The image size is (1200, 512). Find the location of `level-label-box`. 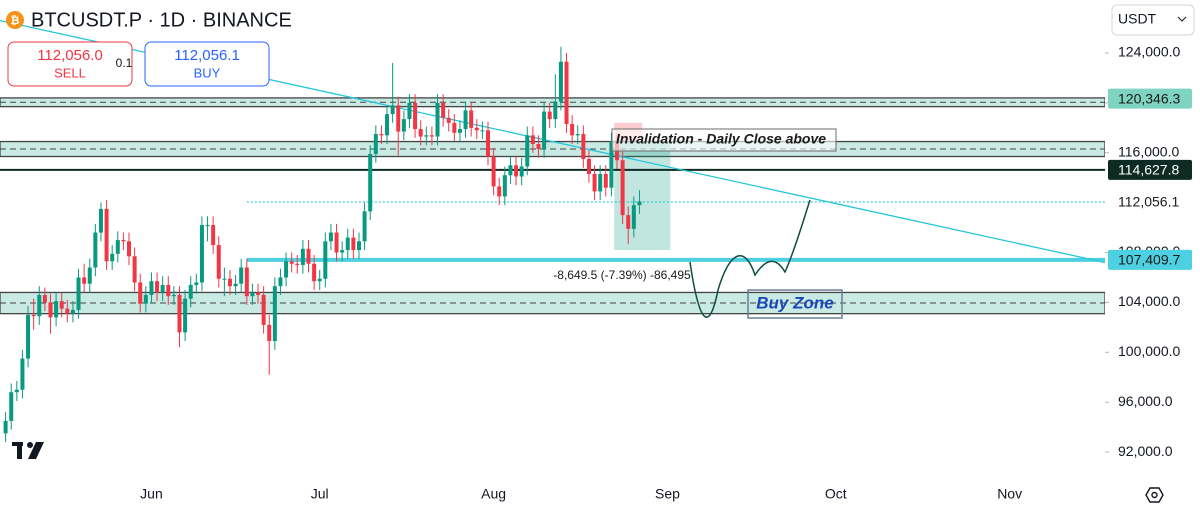

level-label-box is located at coordinates (1150, 98).